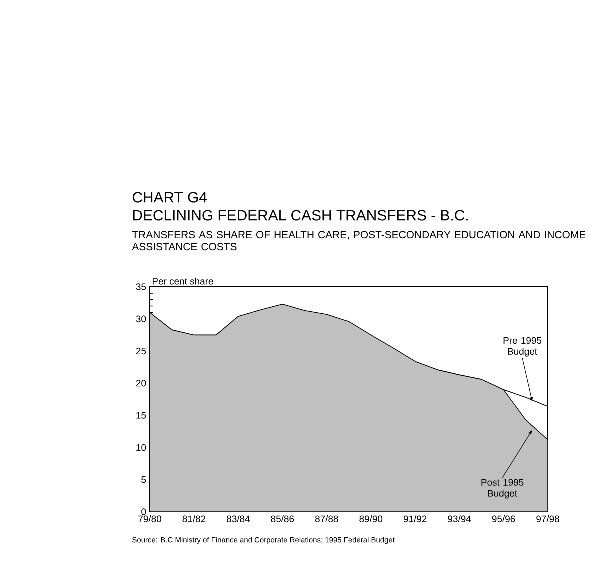  I want to click on x-tick-label: 97/98, so click(548, 519).